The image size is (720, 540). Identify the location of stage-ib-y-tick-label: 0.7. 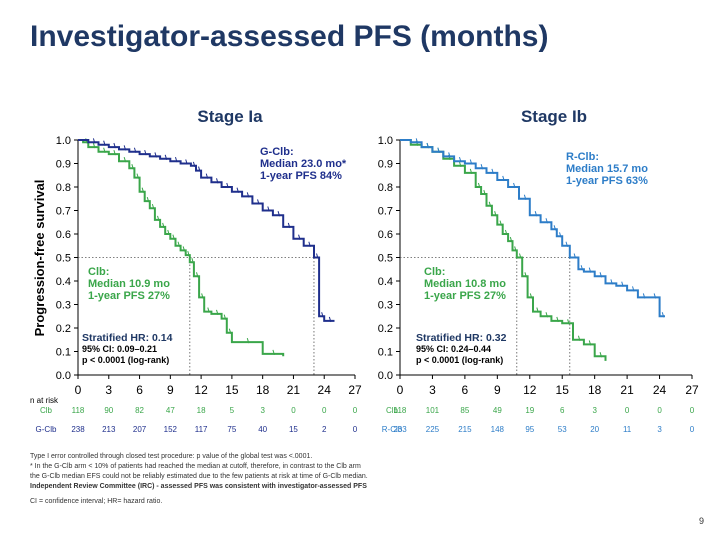
(385, 212).